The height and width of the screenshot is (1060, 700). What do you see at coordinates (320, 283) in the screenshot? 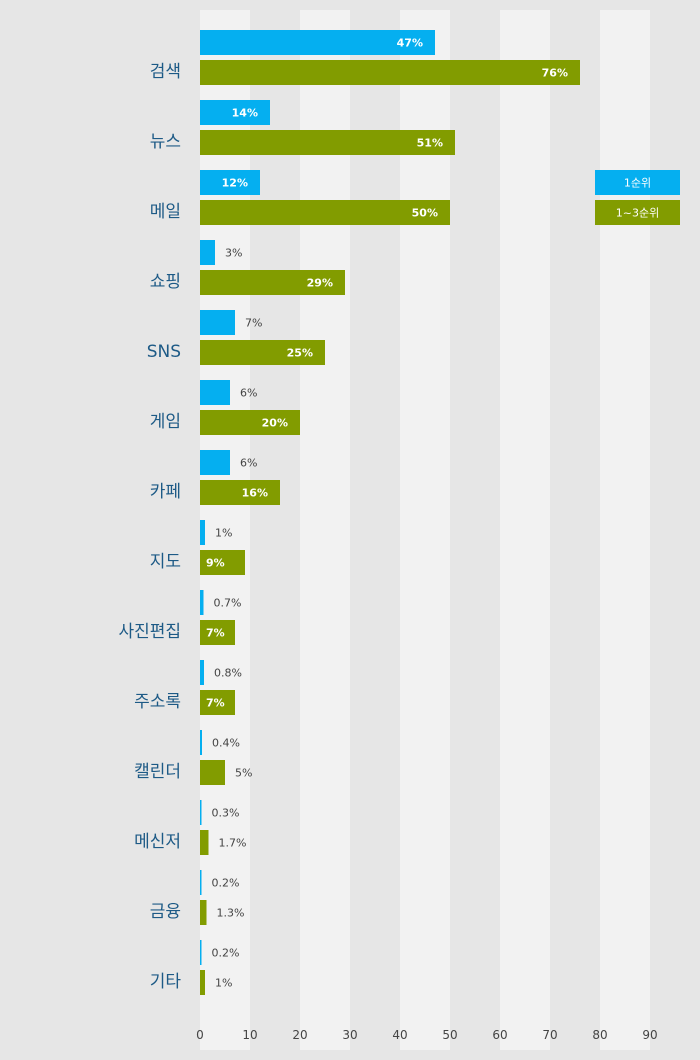
I see `data-label: 29%` at bounding box center [320, 283].